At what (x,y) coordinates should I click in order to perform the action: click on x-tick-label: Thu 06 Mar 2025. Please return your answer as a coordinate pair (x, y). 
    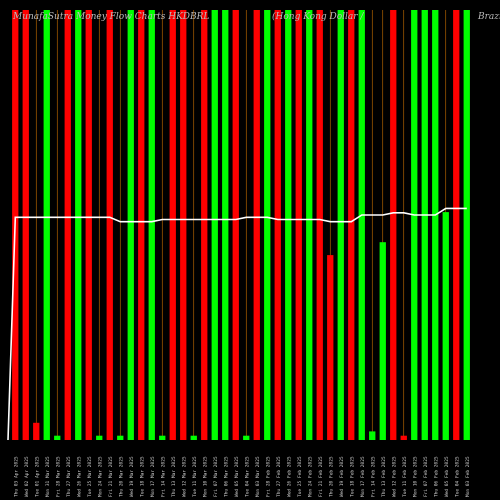
    Looking at the image, I should click on (226, 476).